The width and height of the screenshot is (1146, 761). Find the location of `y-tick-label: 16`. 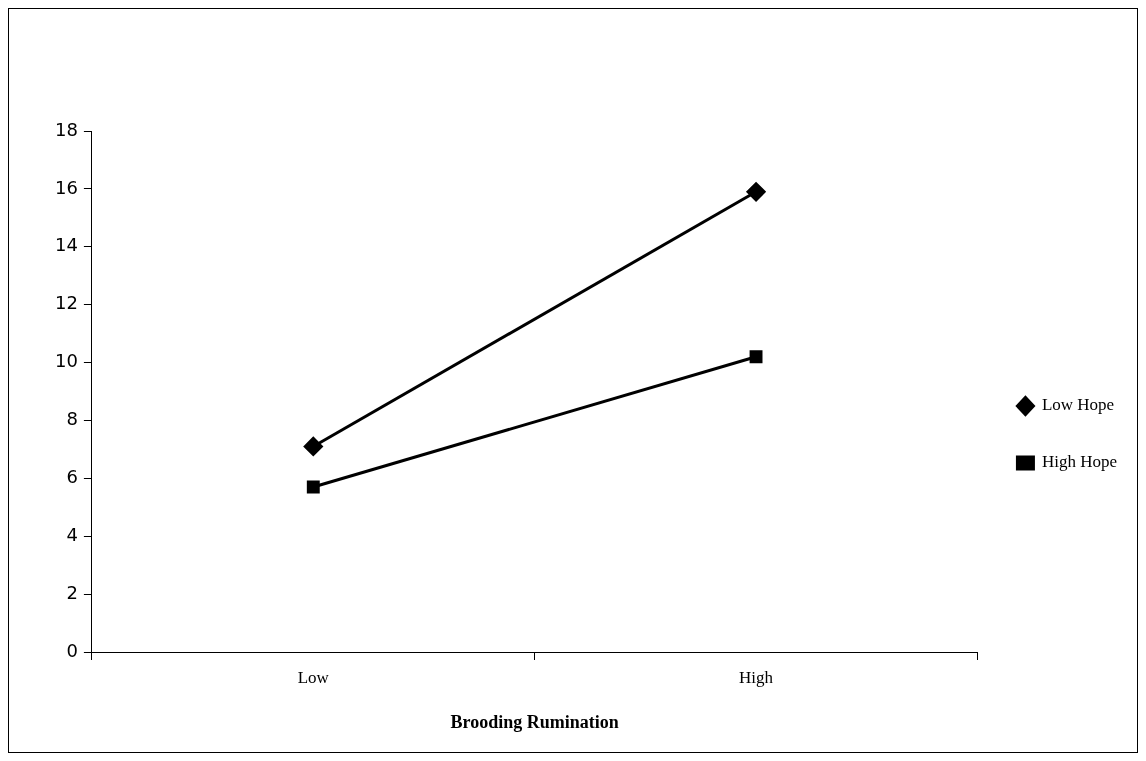

y-tick-label: 16 is located at coordinates (66, 187).